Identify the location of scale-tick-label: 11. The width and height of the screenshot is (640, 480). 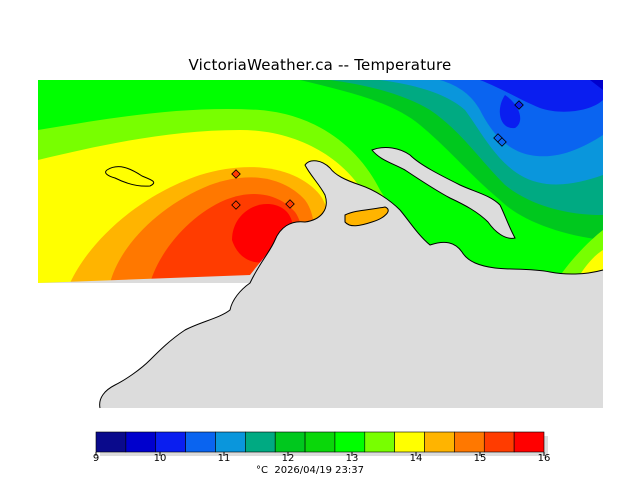
(224, 458).